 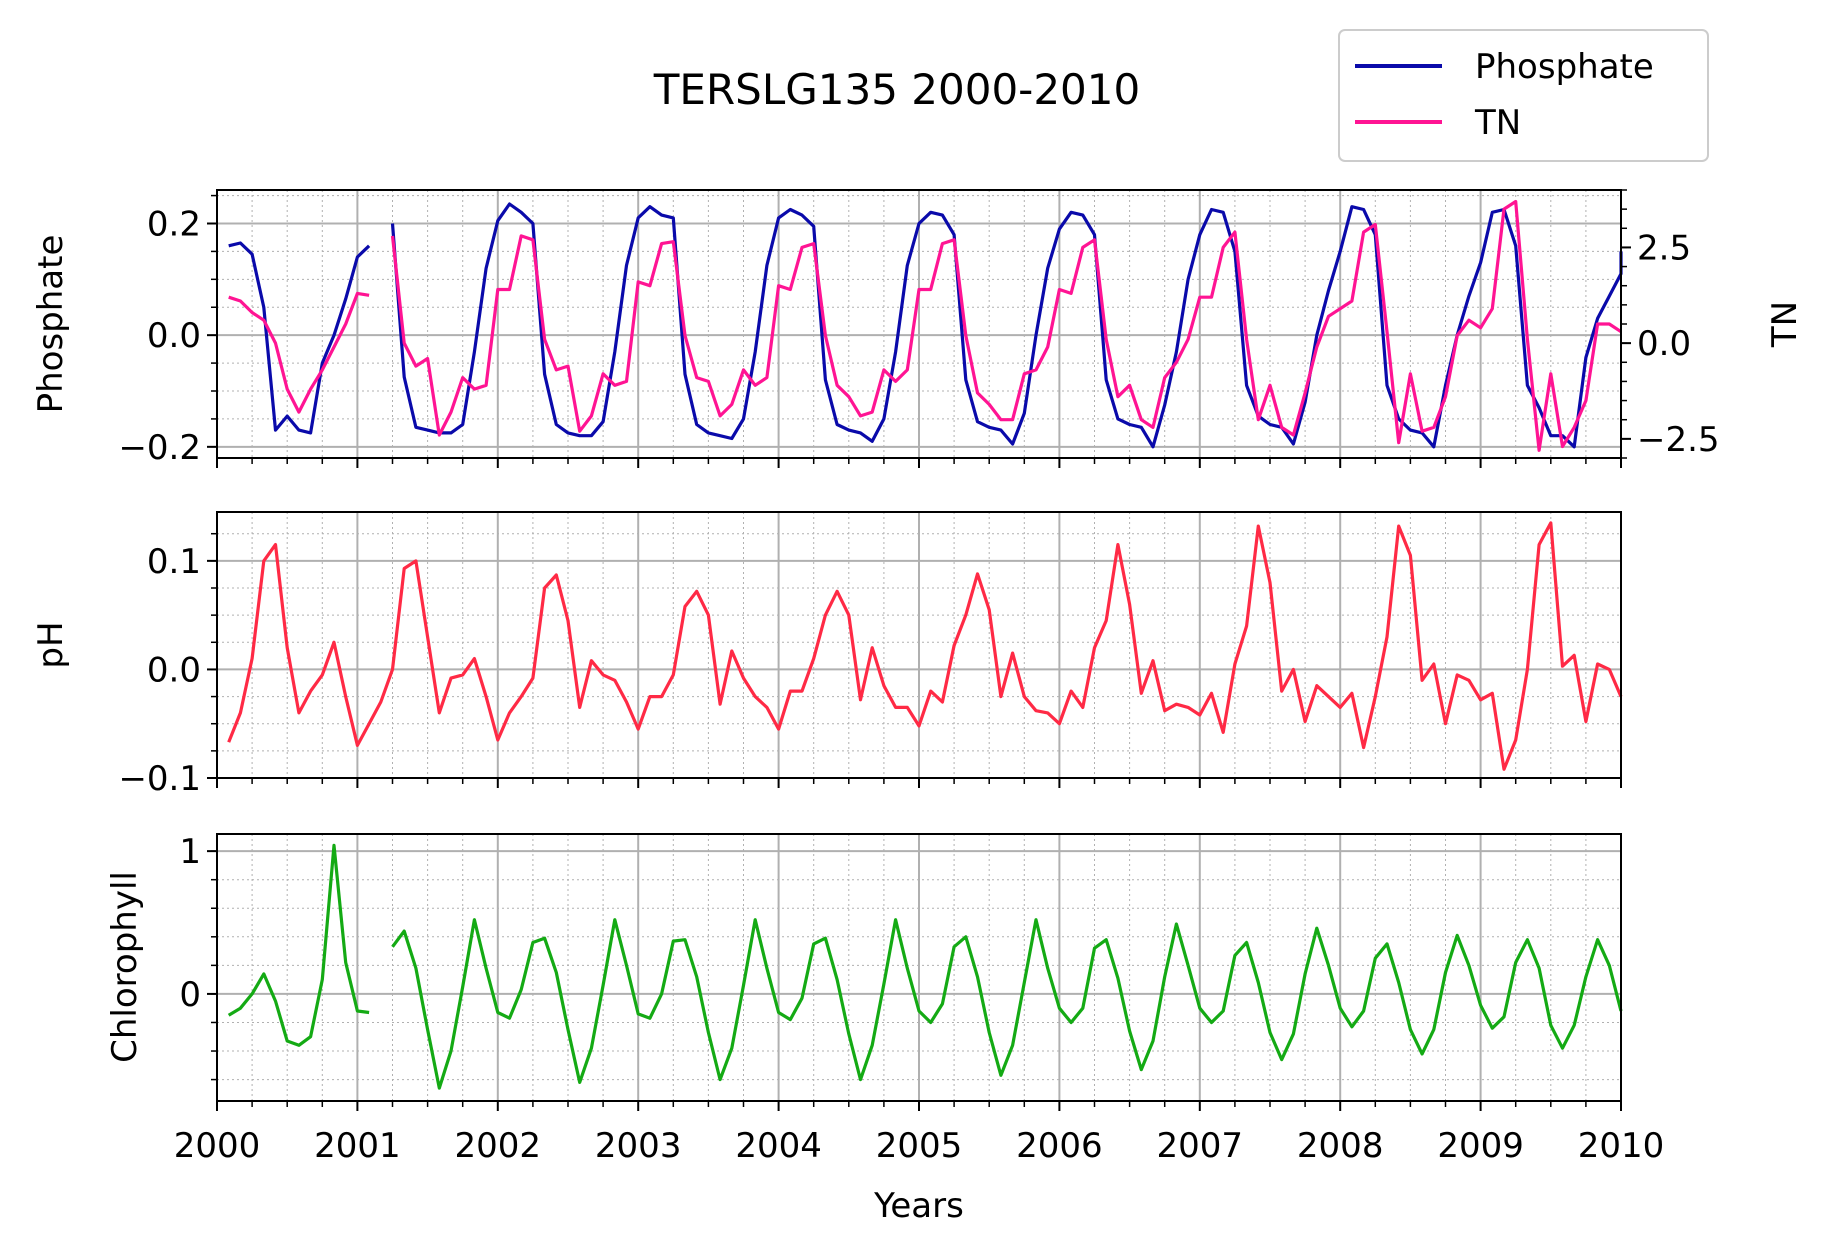 I want to click on y2-tick-label: 2.5, so click(x=1664, y=248).